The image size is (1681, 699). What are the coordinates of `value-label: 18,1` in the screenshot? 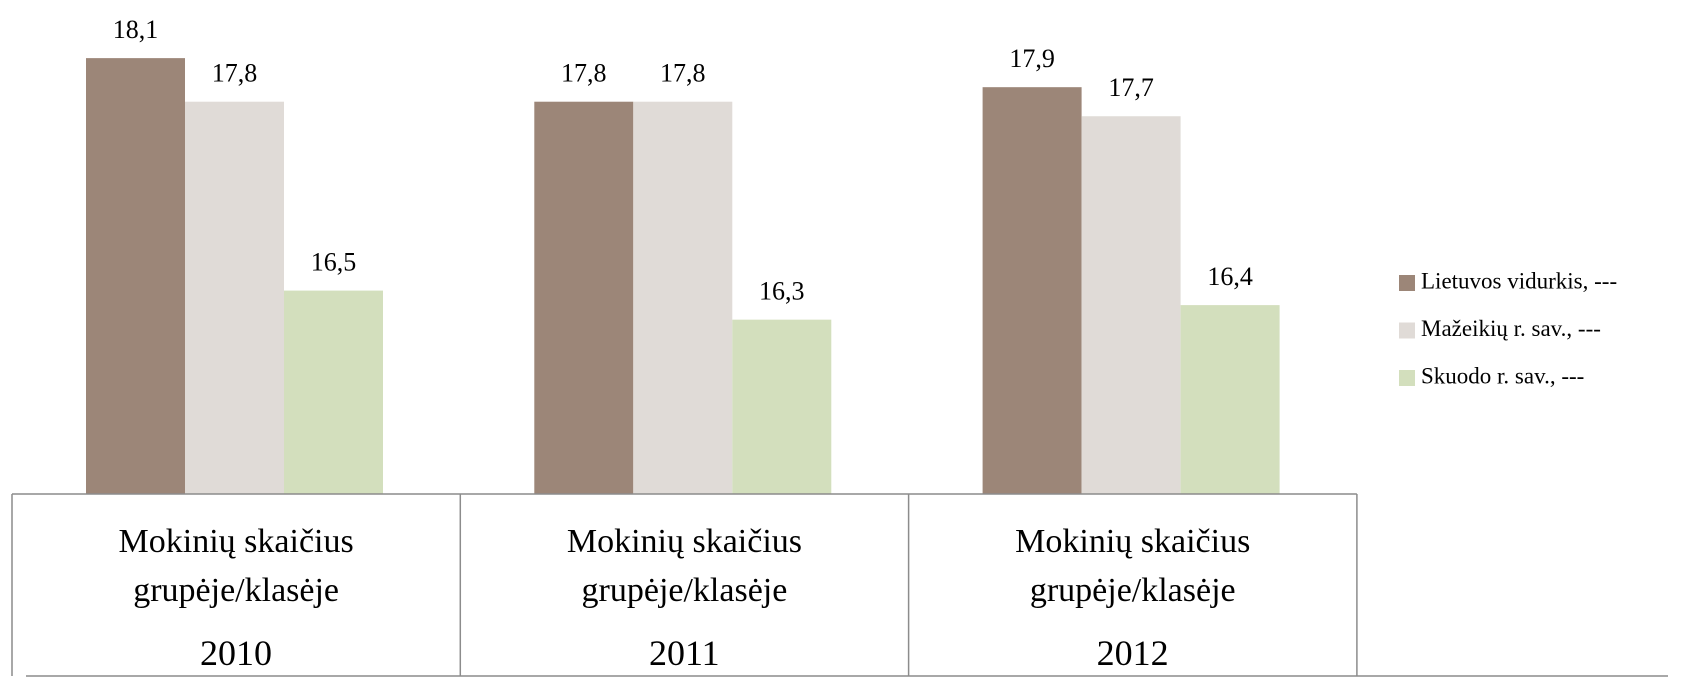 It's located at (136, 29).